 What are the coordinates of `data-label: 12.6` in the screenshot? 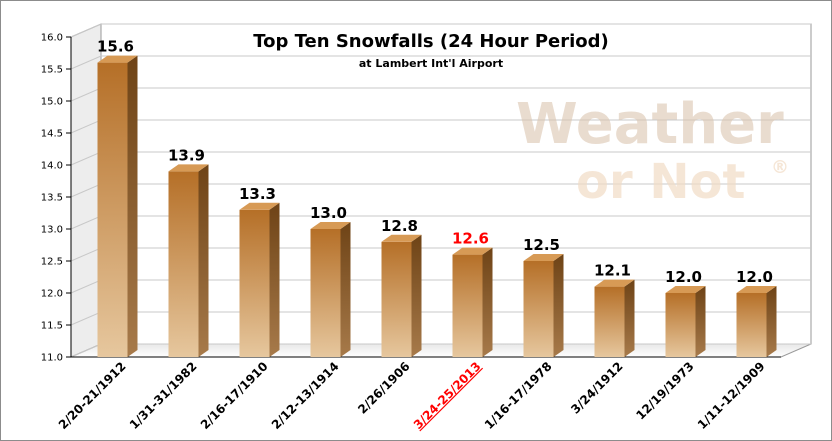 It's located at (470, 239).